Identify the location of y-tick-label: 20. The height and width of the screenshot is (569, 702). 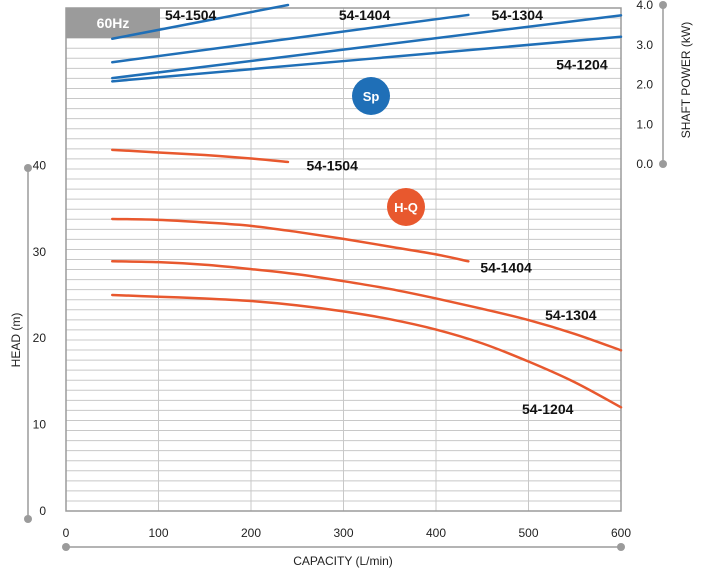
(40, 338).